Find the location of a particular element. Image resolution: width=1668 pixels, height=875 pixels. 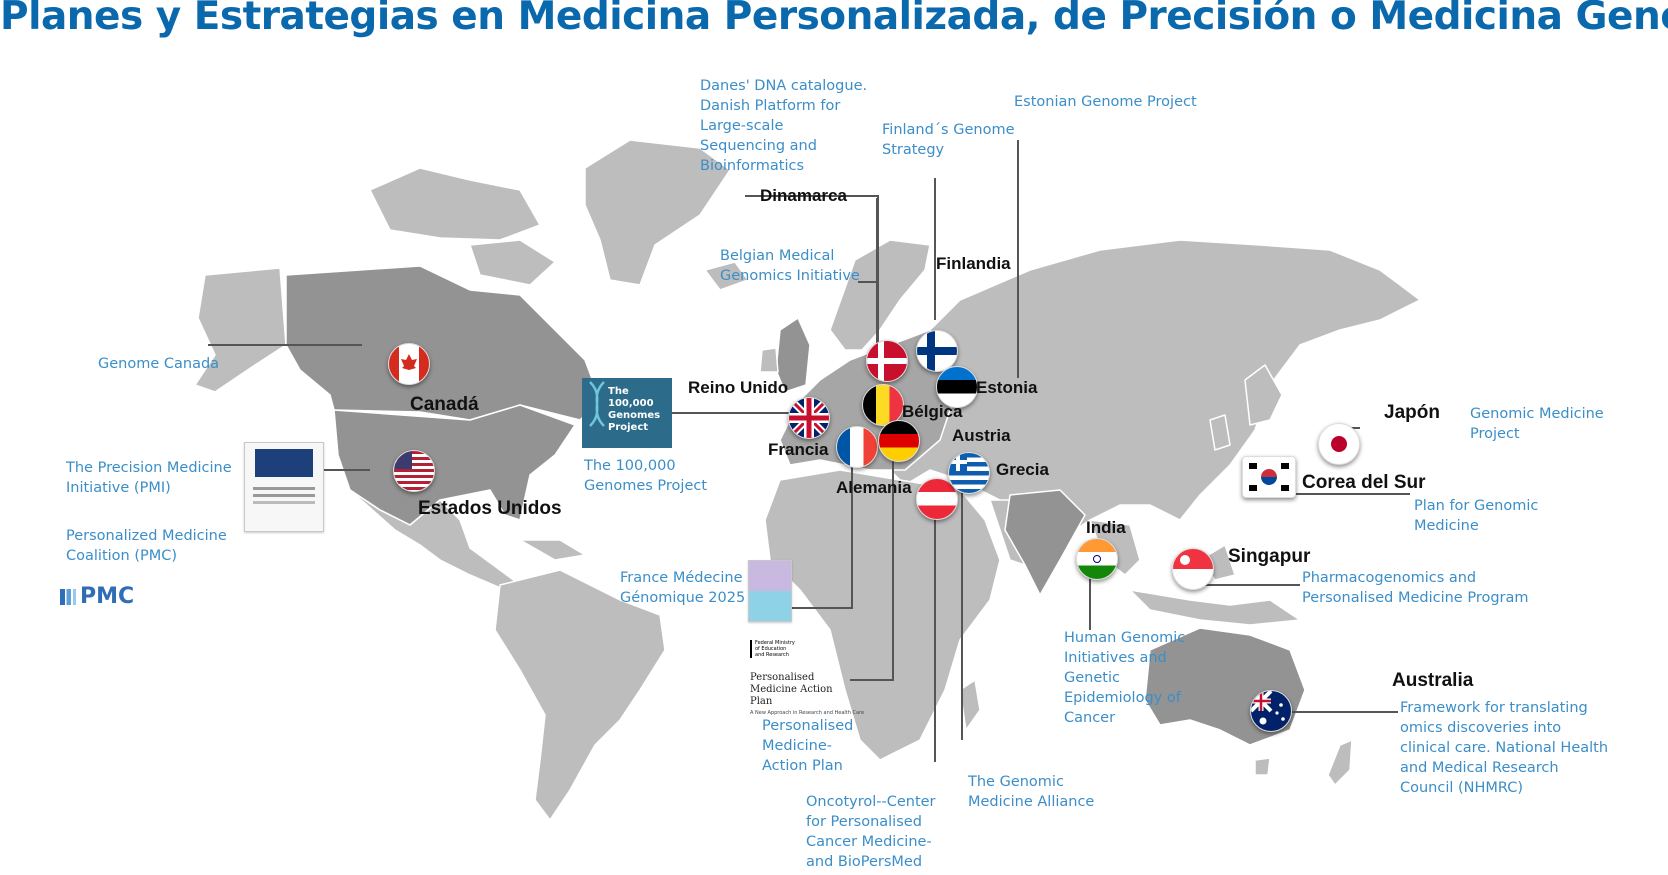

pmc-logo: PMC is located at coordinates (97, 596).